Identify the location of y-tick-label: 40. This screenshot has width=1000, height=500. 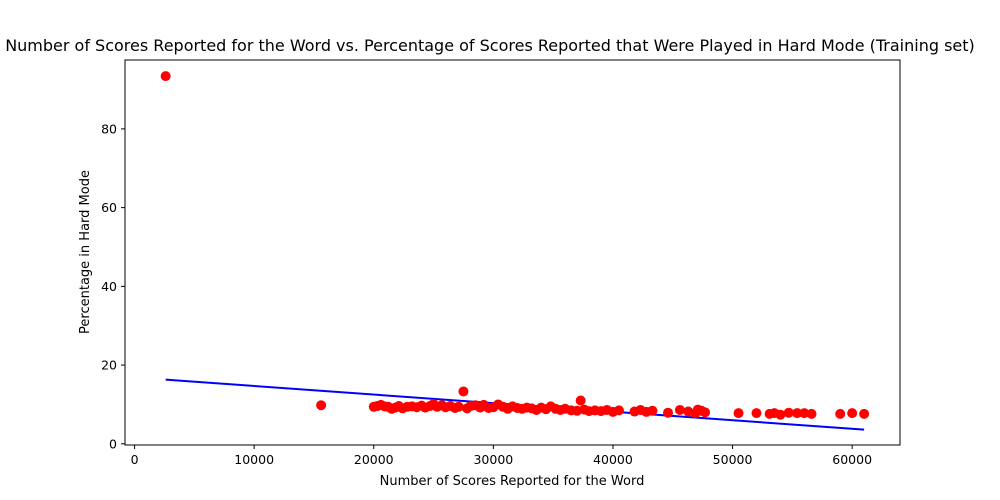
(109, 286).